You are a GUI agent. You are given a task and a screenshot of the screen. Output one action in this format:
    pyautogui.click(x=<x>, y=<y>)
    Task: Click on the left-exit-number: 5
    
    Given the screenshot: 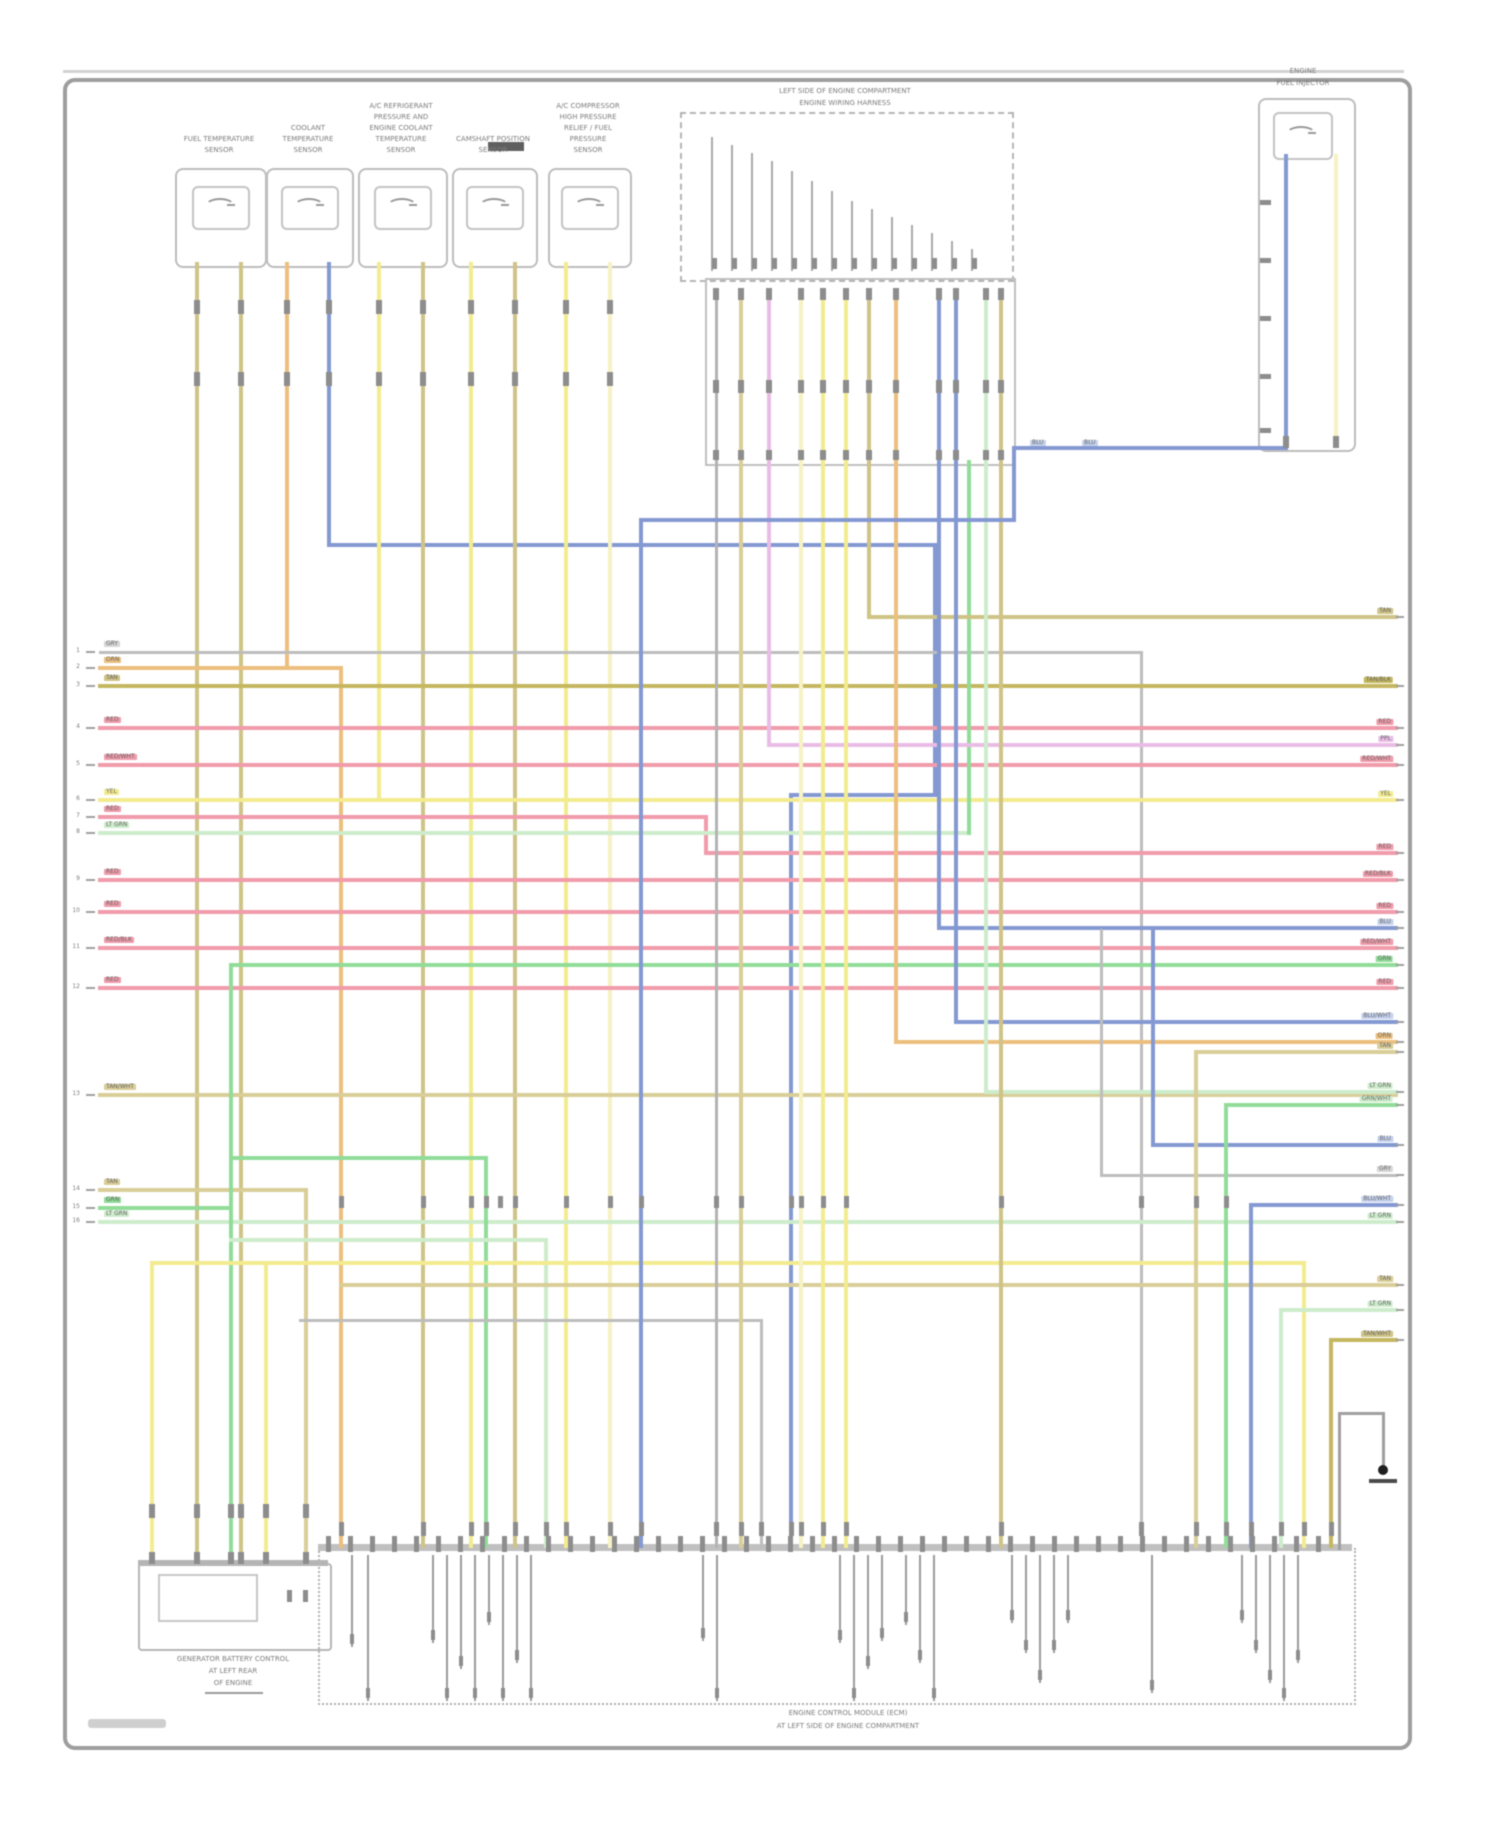 What is the action you would take?
    pyautogui.click(x=78, y=763)
    